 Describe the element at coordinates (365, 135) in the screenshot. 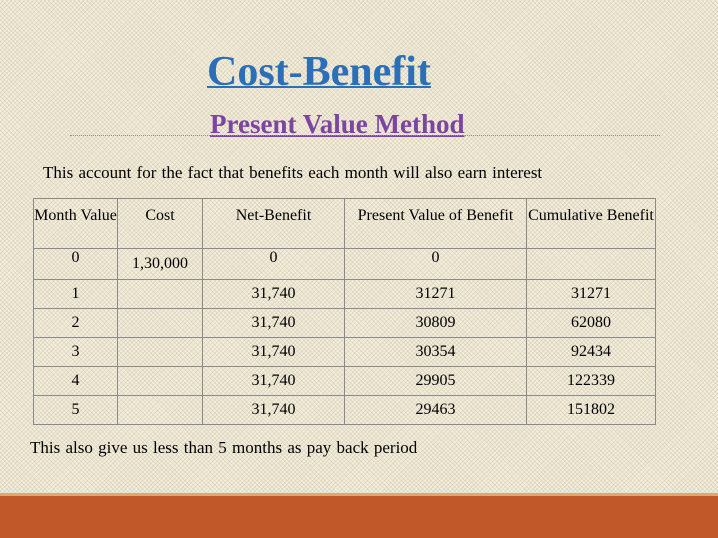

I see `divider` at that location.